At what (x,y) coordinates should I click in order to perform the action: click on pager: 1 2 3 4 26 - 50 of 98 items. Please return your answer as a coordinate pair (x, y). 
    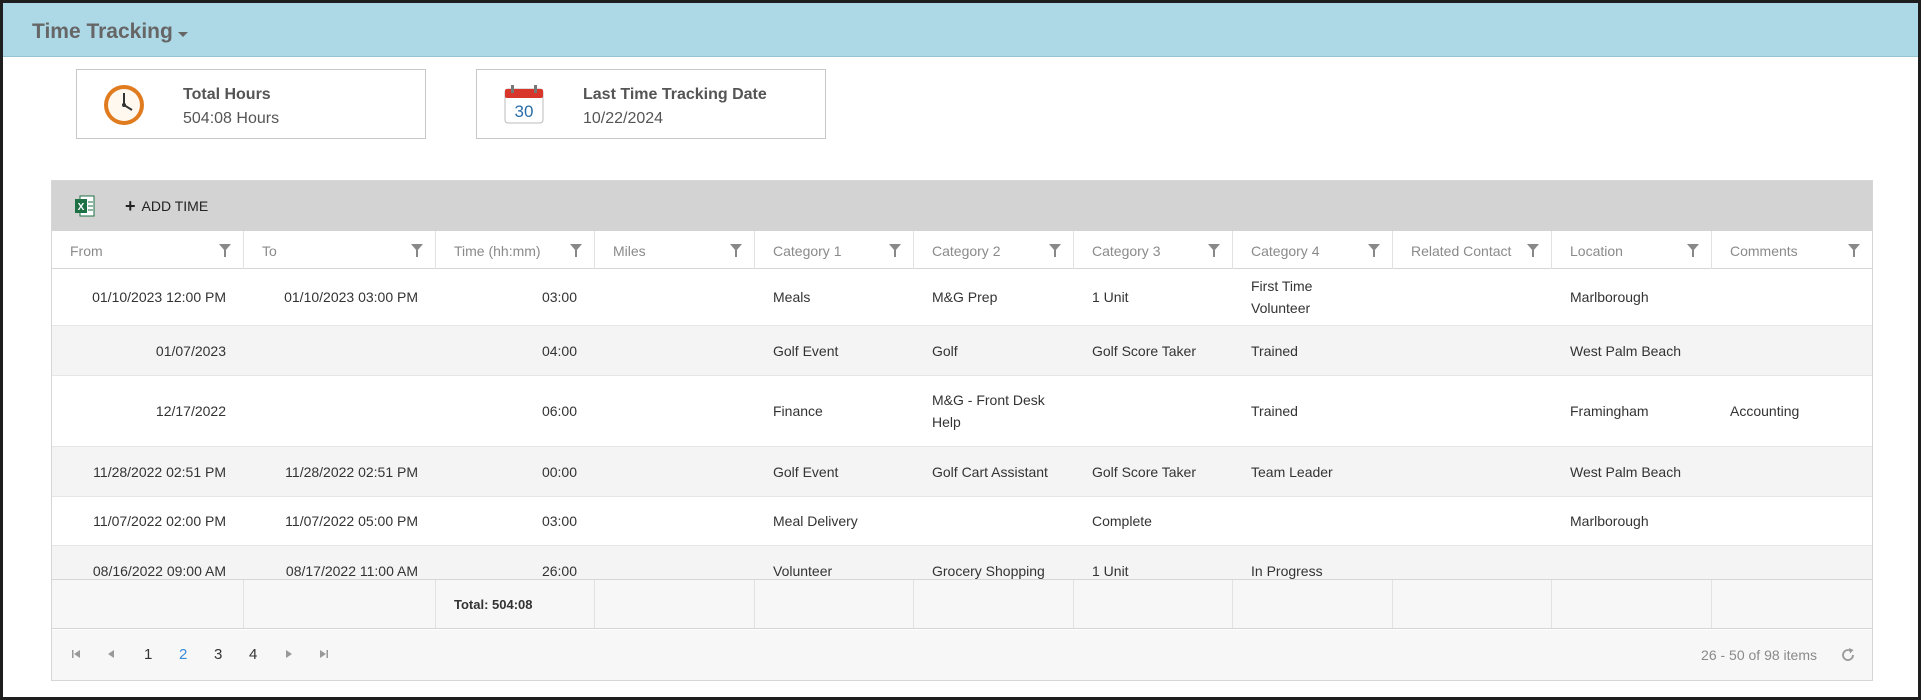
    Looking at the image, I should click on (962, 655).